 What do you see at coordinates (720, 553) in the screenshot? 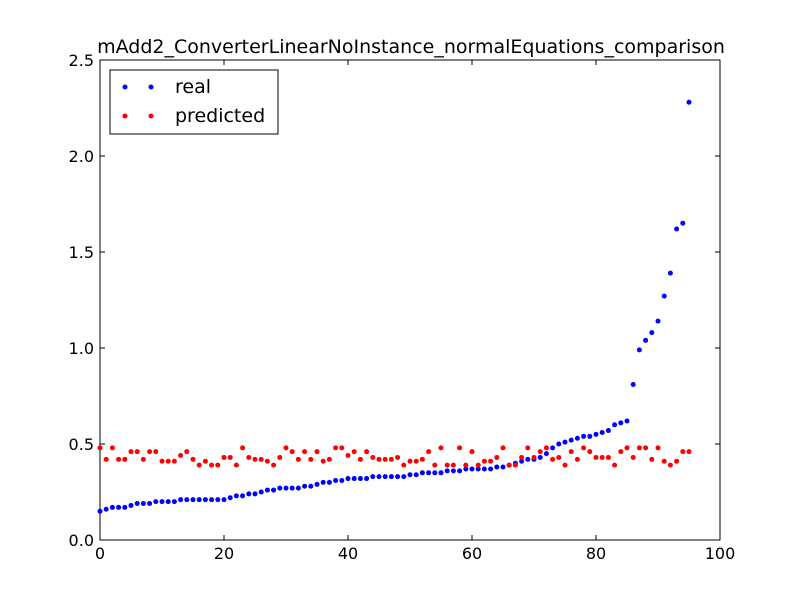
I see `x-tick-label: 100` at bounding box center [720, 553].